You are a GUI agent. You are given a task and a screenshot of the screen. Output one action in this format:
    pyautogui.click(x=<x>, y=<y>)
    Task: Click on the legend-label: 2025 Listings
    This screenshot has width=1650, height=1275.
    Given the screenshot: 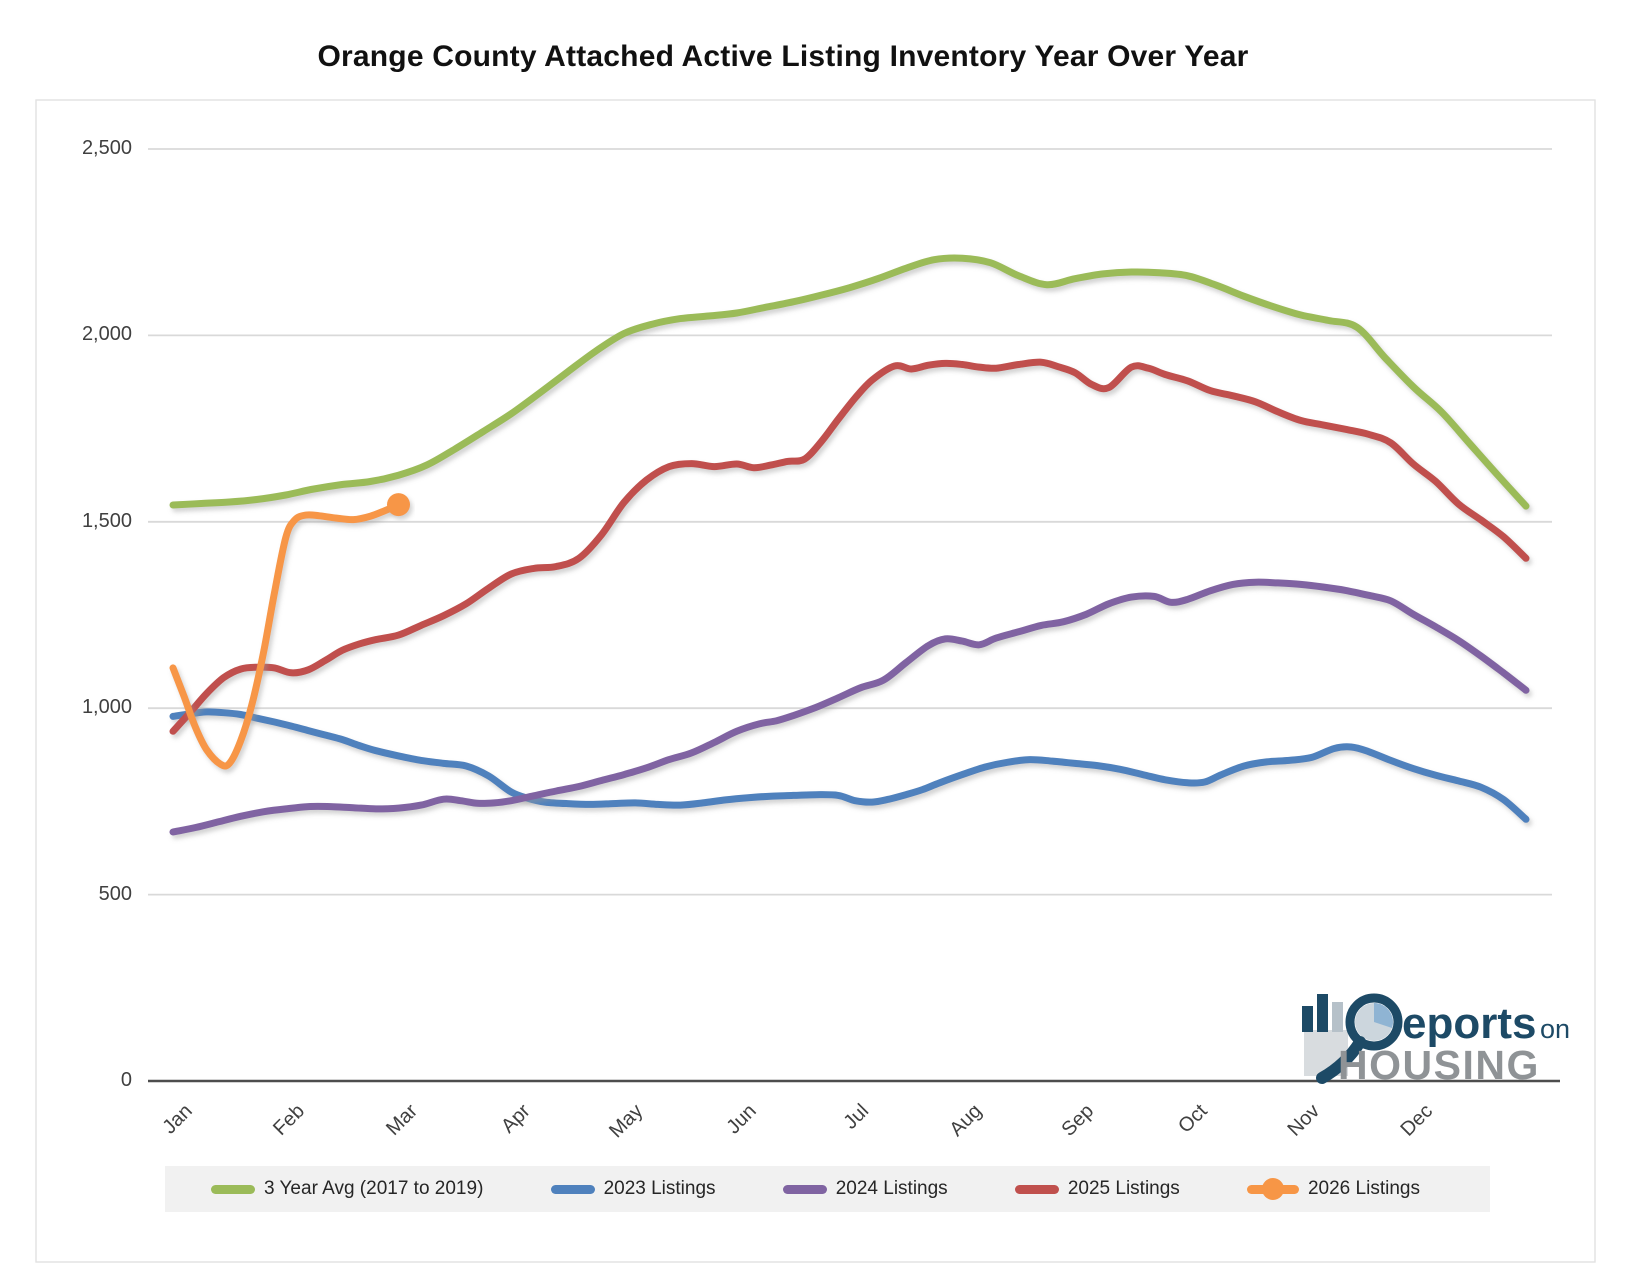 What is the action you would take?
    pyautogui.click(x=1123, y=1188)
    